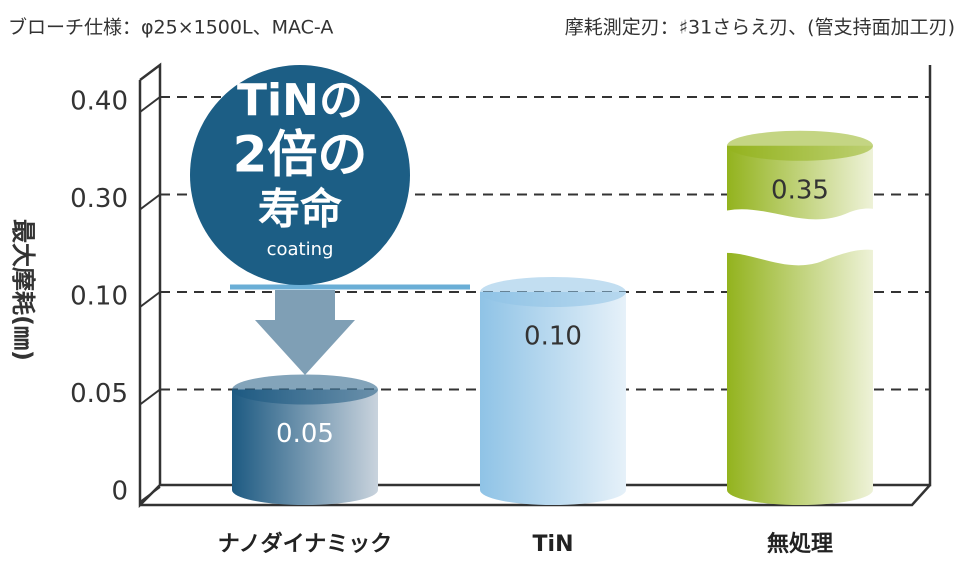  Describe the element at coordinates (300, 155) in the screenshot. I see `callout-text: 2倍の` at that location.